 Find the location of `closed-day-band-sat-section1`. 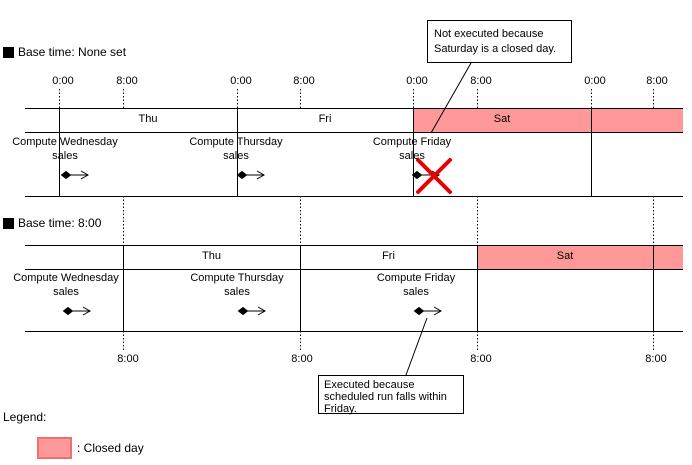

closed-day-band-sat-section1 is located at coordinates (548, 120).